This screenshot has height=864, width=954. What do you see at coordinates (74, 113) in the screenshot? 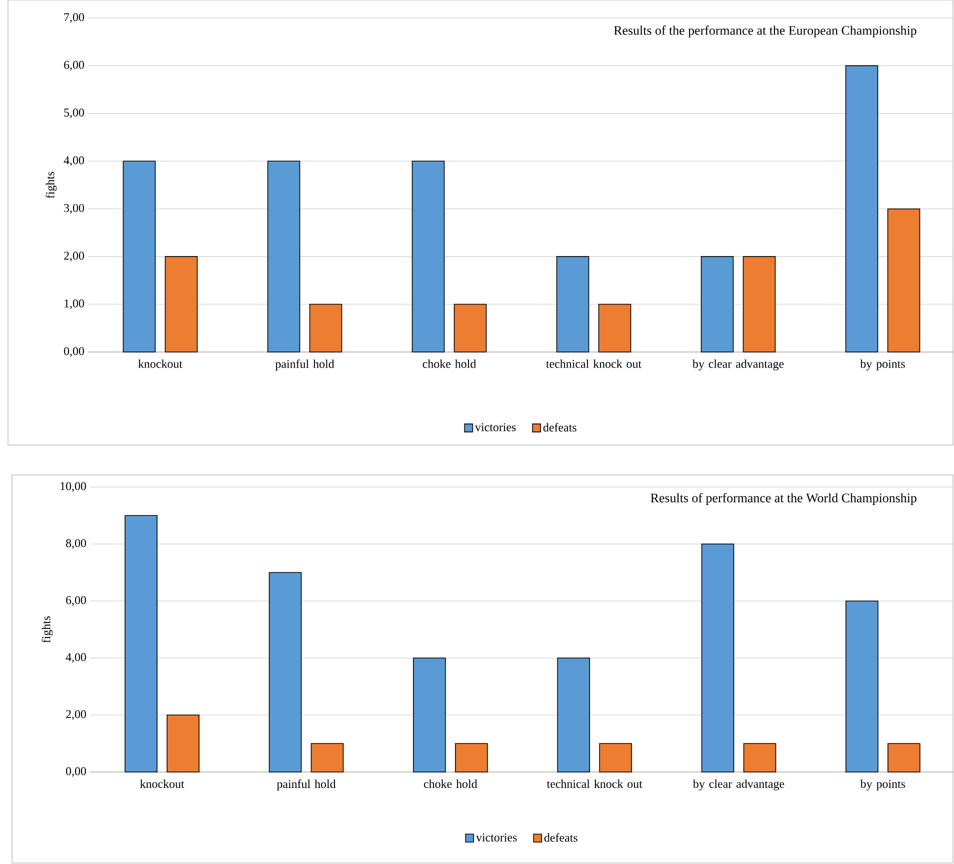
I see `y-tick-label: 5,00` at bounding box center [74, 113].